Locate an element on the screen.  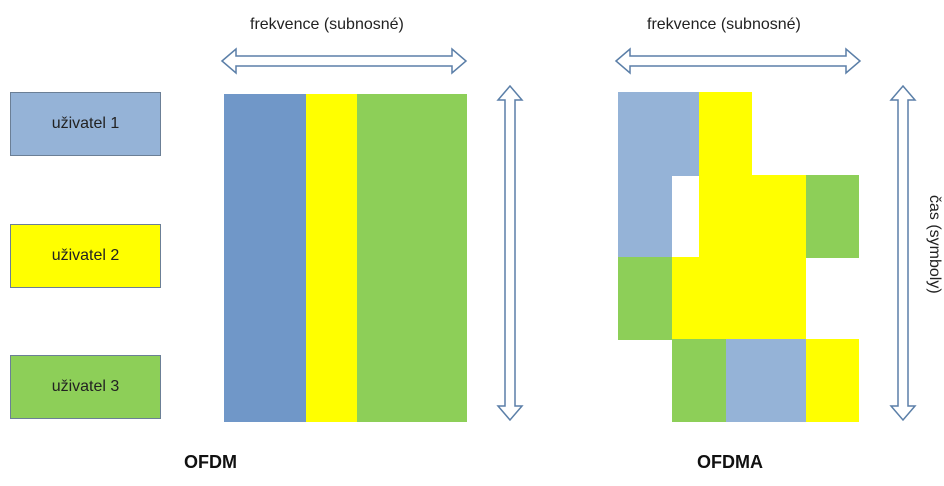
ofdma-frequency-label: frekvence (subnosné) is located at coordinates (724, 24).